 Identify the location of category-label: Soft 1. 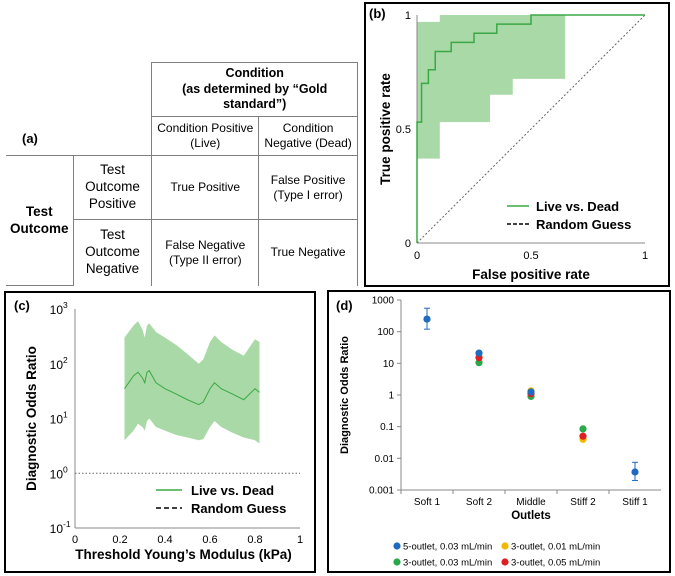
(427, 502).